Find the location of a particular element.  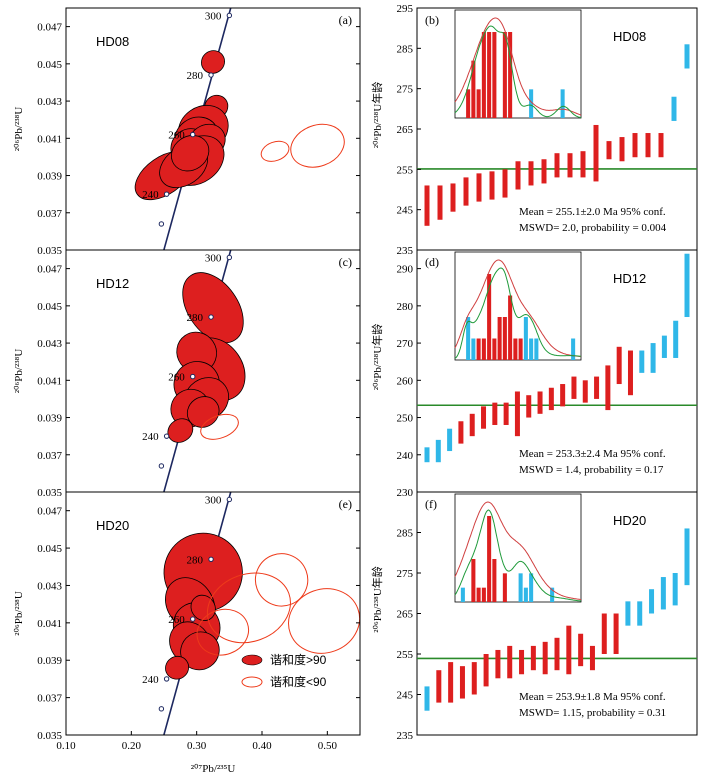

stat-mean: Mean = 253.9±1.8 Ma 95% conf. is located at coordinates (592, 697).